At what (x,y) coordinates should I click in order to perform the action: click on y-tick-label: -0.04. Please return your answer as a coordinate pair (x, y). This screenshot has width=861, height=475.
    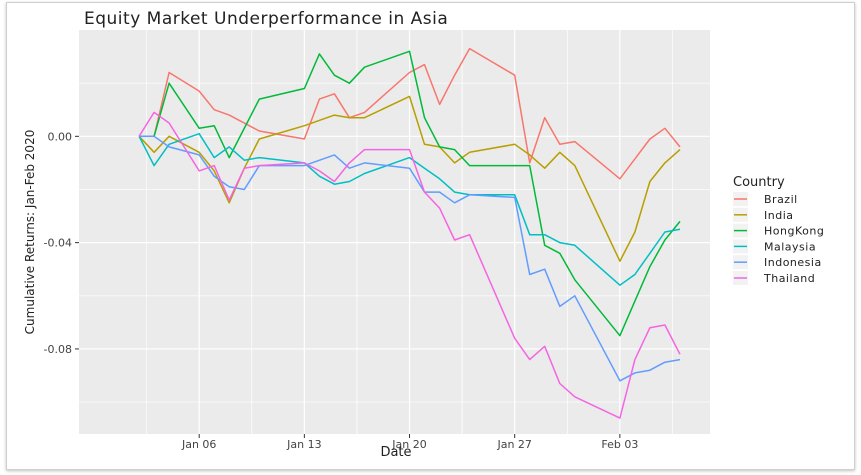
    Looking at the image, I should click on (58, 243).